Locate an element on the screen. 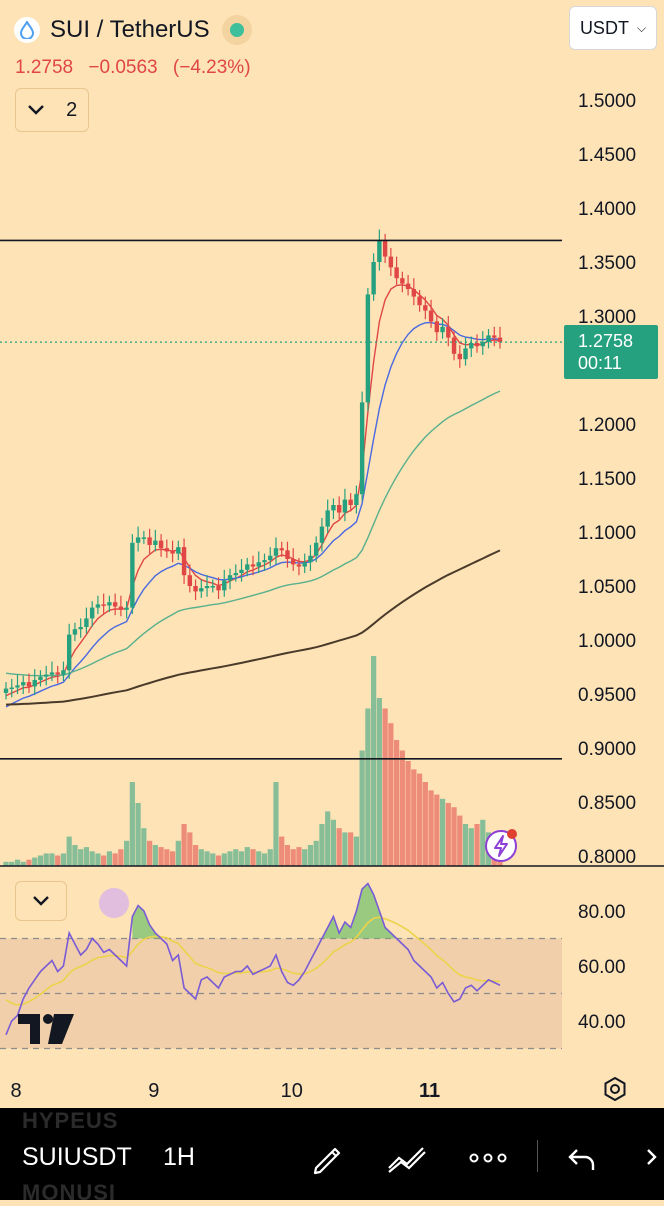 The height and width of the screenshot is (1206, 664). redo-icon is located at coordinates (655, 1158).